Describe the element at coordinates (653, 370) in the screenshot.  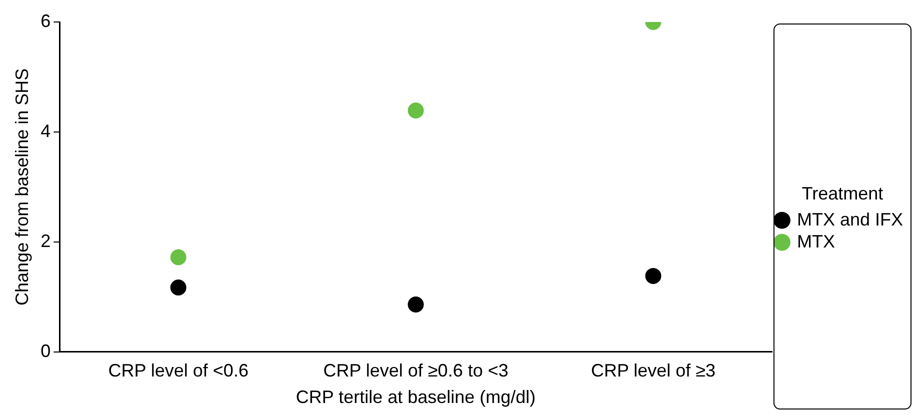
I see `x-tick-label: CRP level of ≥3` at that location.